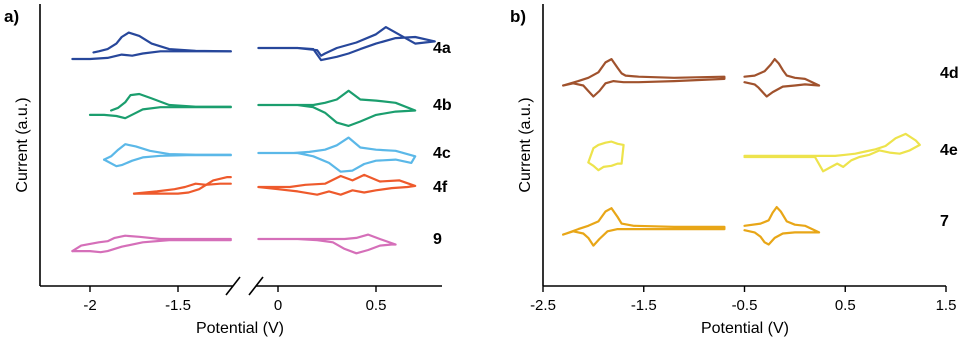  What do you see at coordinates (606, 156) in the screenshot?
I see `cv-curve-4e-left` at bounding box center [606, 156].